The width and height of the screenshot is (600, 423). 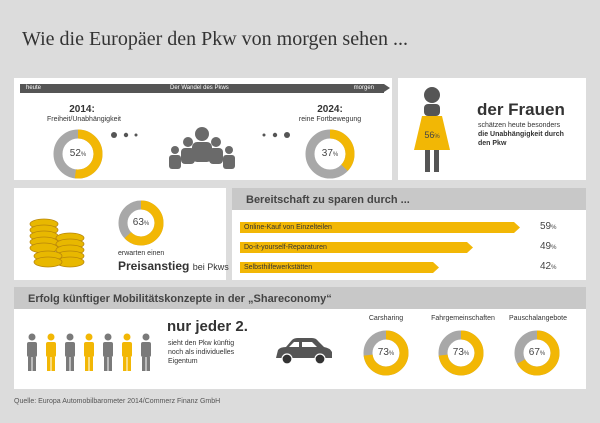 What do you see at coordinates (339, 267) in the screenshot?
I see `savings-bar-2: Selbsthilfewerkstätten` at bounding box center [339, 267].